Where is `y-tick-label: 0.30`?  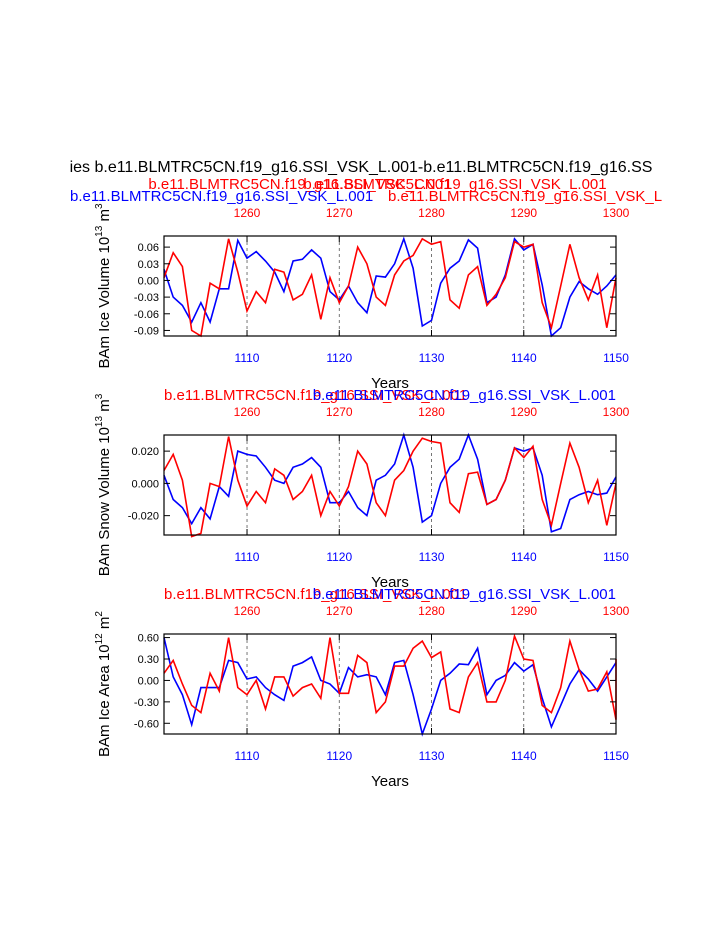
y-tick-label: 0.30 is located at coordinates (148, 660).